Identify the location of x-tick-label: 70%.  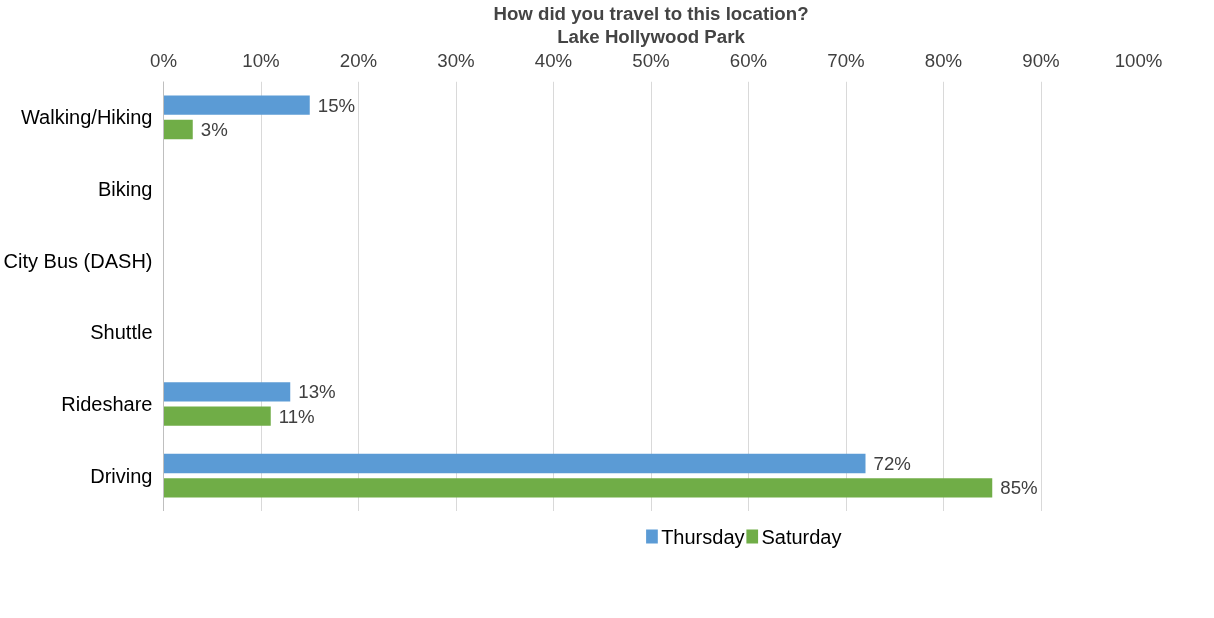
(846, 60).